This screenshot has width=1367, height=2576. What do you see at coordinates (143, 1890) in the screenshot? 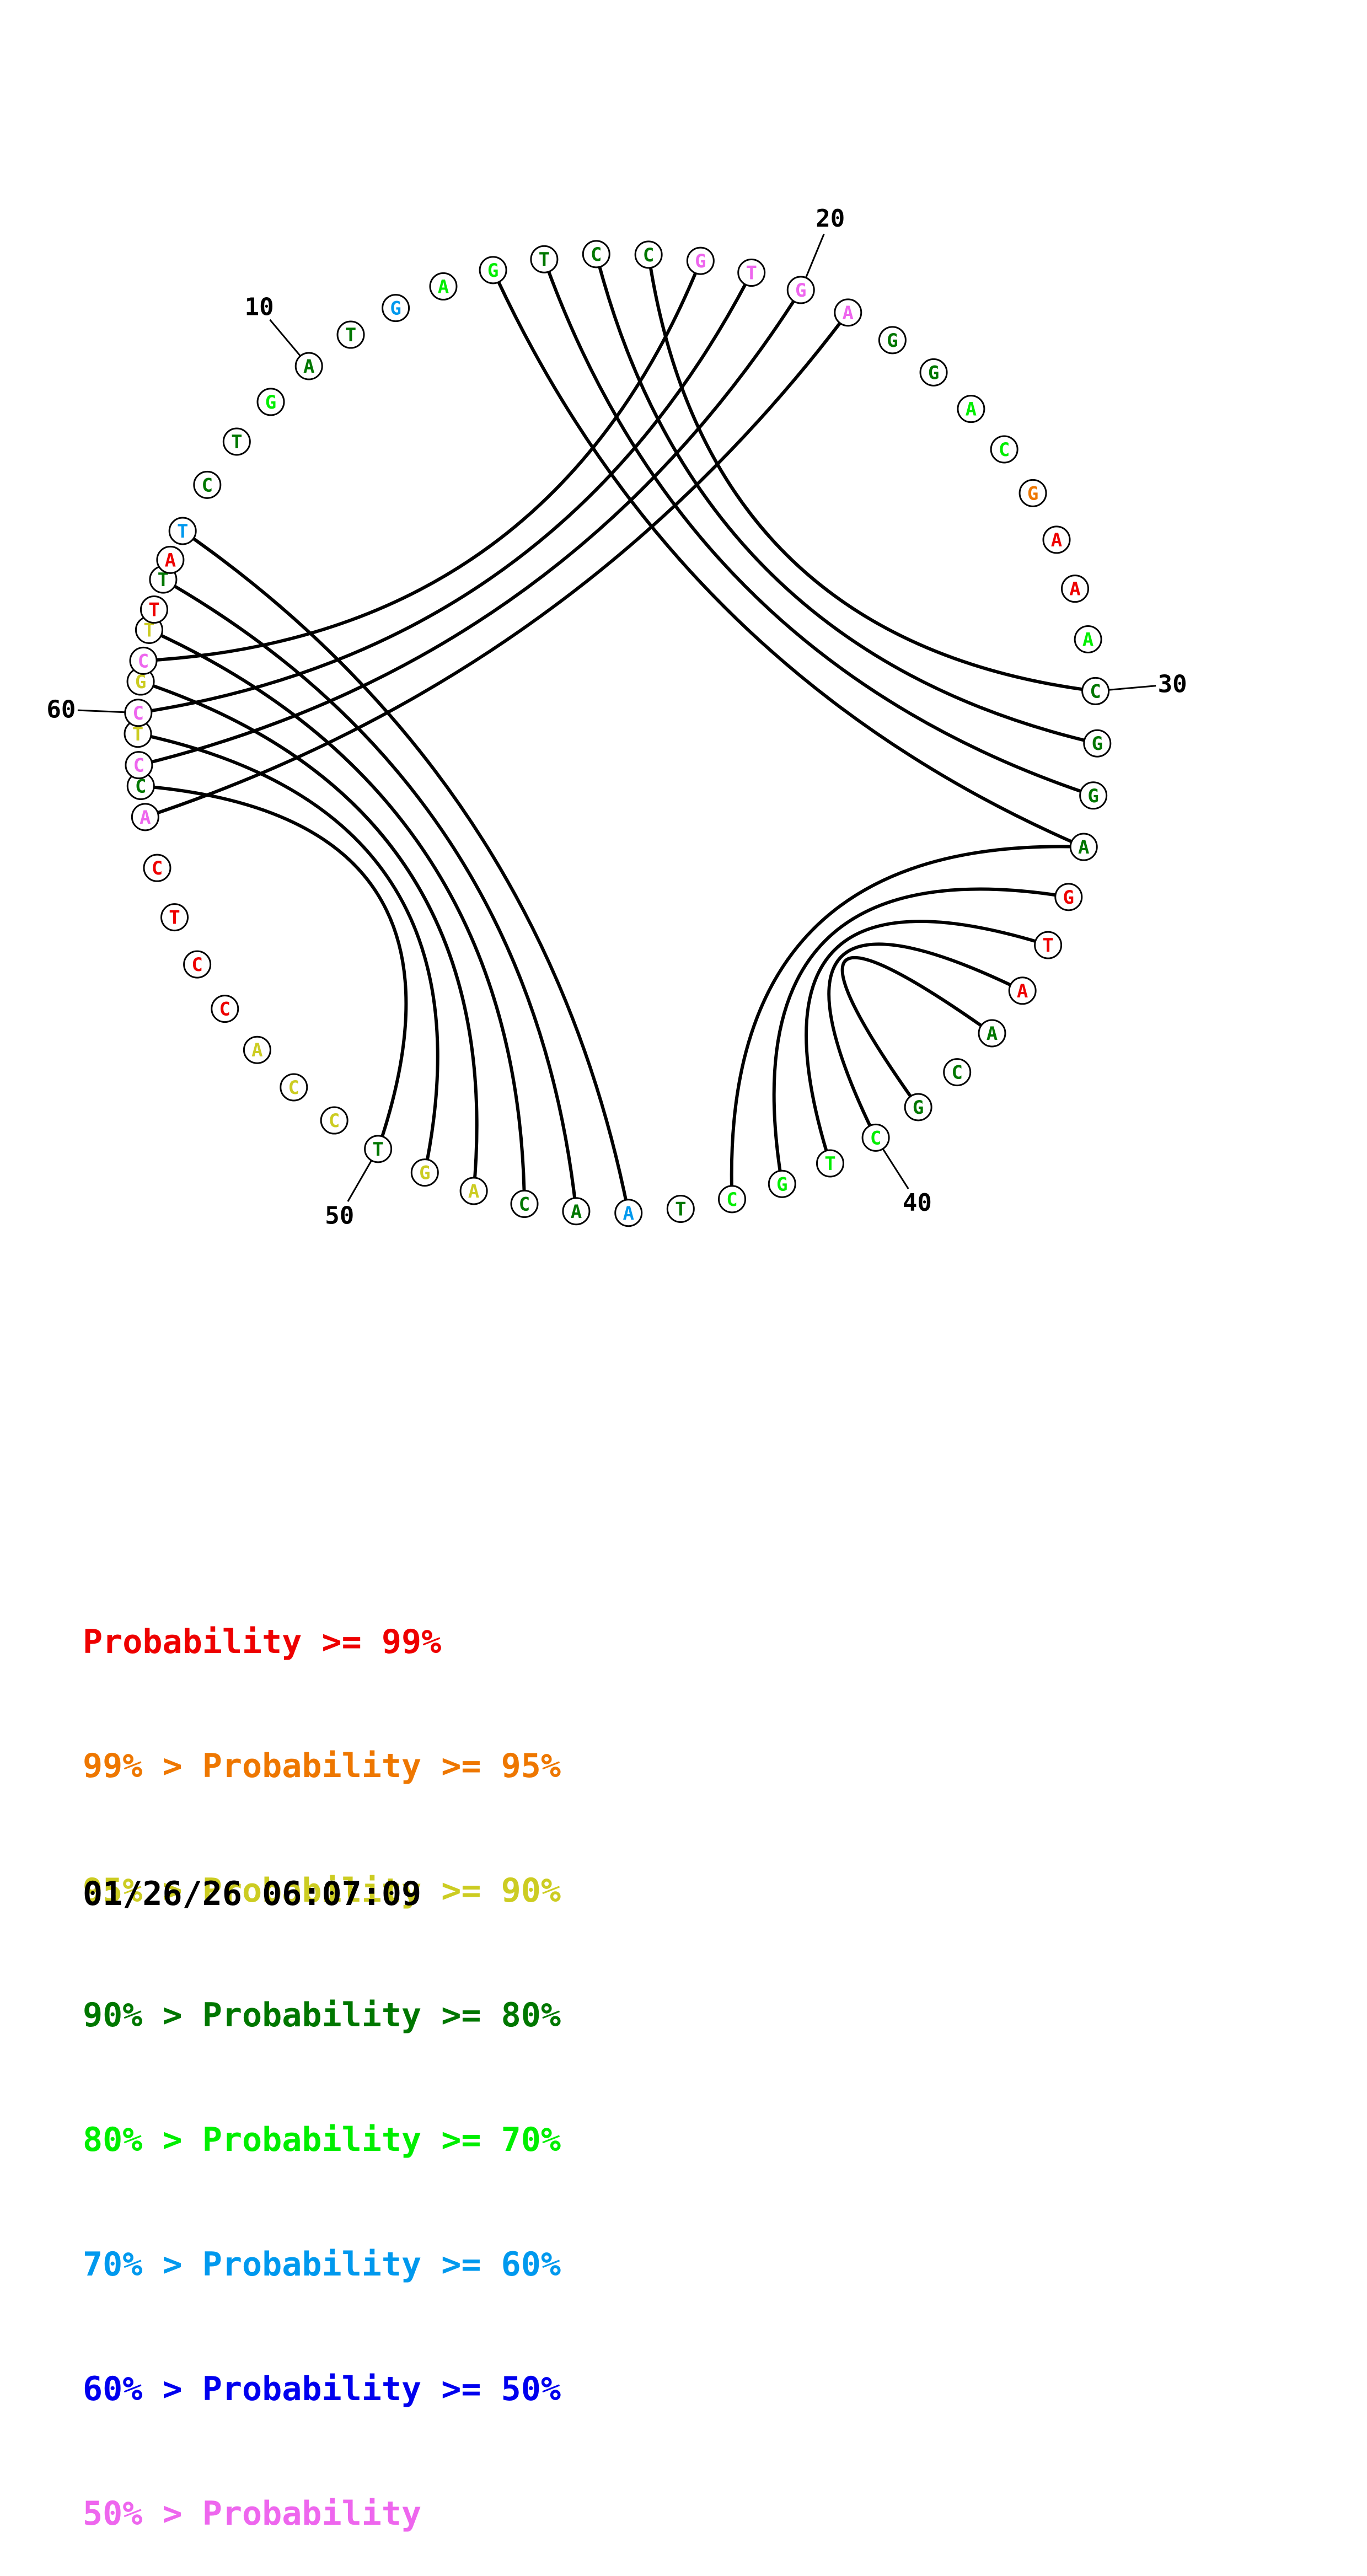
I see `legend-prefix: 95% >` at bounding box center [143, 1890].